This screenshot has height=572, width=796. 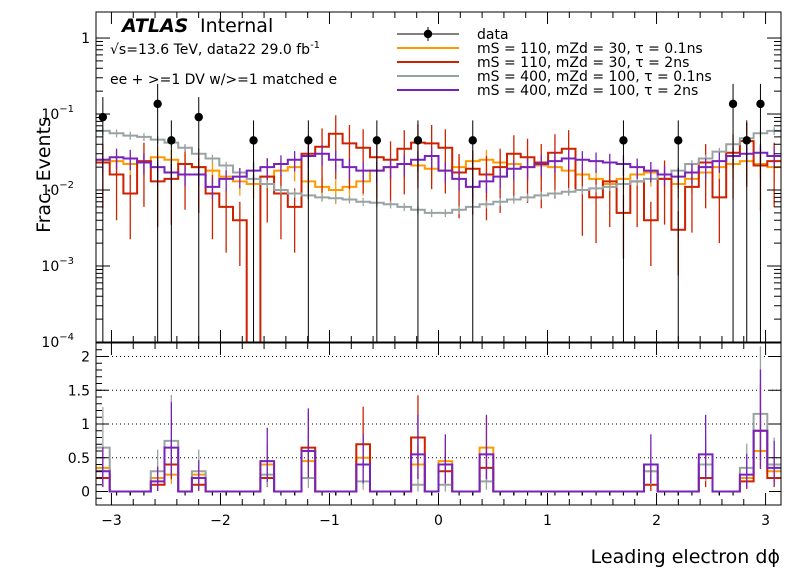 What do you see at coordinates (57, 113) in the screenshot?
I see `y-tick-label: 10⁻¹` at bounding box center [57, 113].